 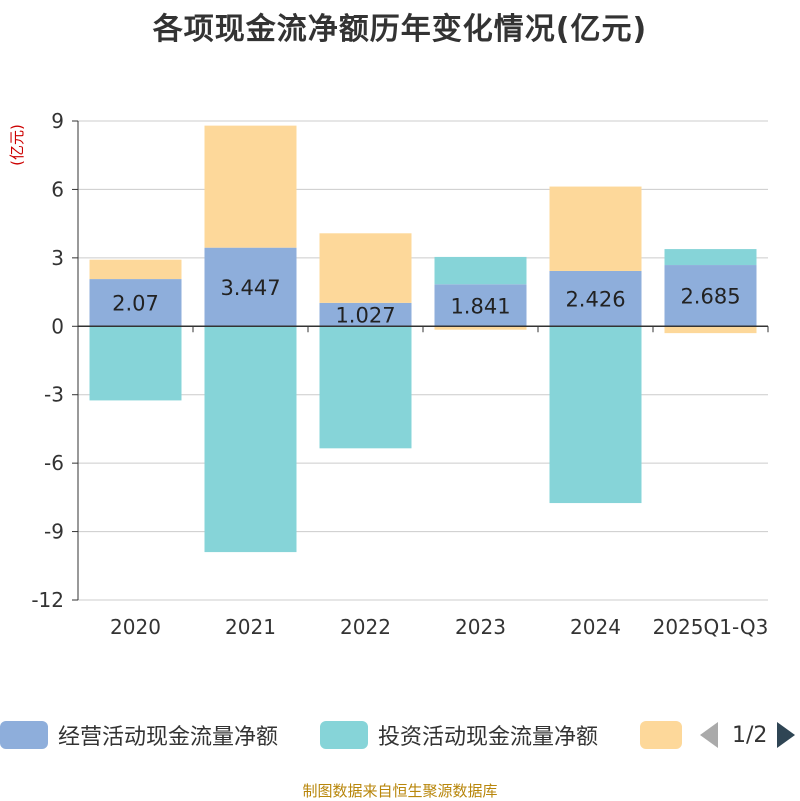 What do you see at coordinates (54, 463) in the screenshot?
I see `y-tick-label: -6` at bounding box center [54, 463].